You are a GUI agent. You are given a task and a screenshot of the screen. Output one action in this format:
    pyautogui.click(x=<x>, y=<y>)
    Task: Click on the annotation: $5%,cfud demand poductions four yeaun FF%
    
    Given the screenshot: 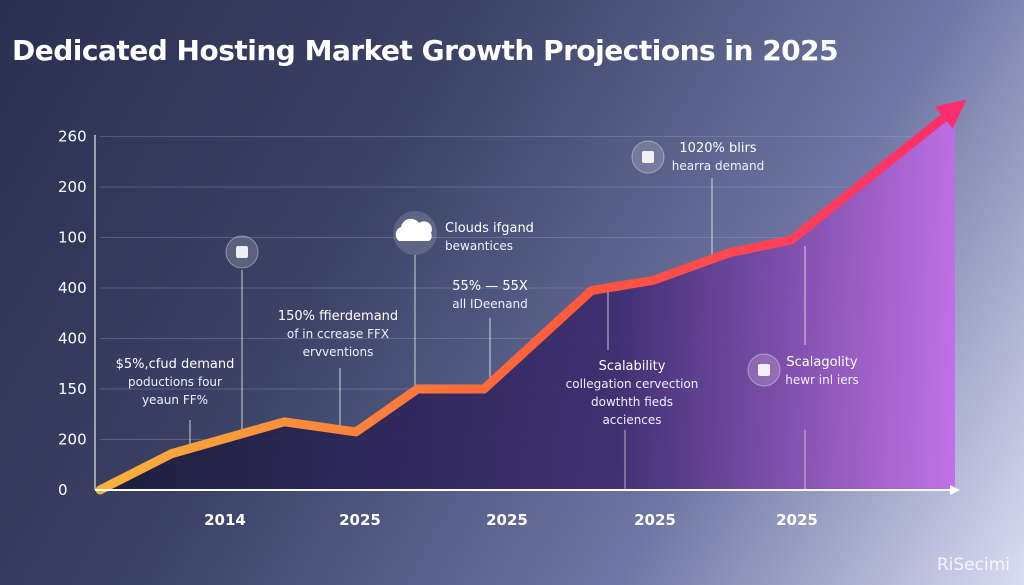 What is the action you would take?
    pyautogui.click(x=175, y=382)
    